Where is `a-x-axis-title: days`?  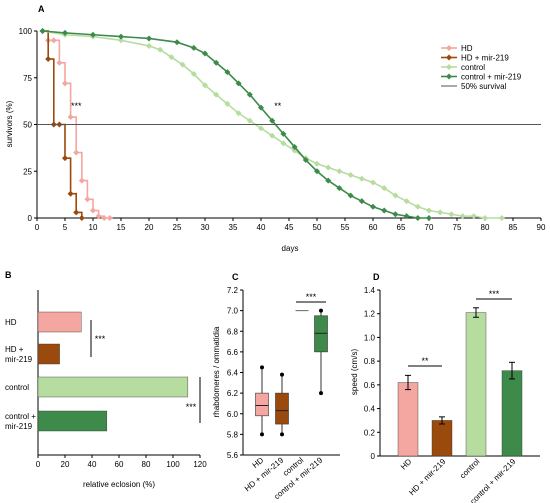 a-x-axis-title: days is located at coordinates (290, 248).